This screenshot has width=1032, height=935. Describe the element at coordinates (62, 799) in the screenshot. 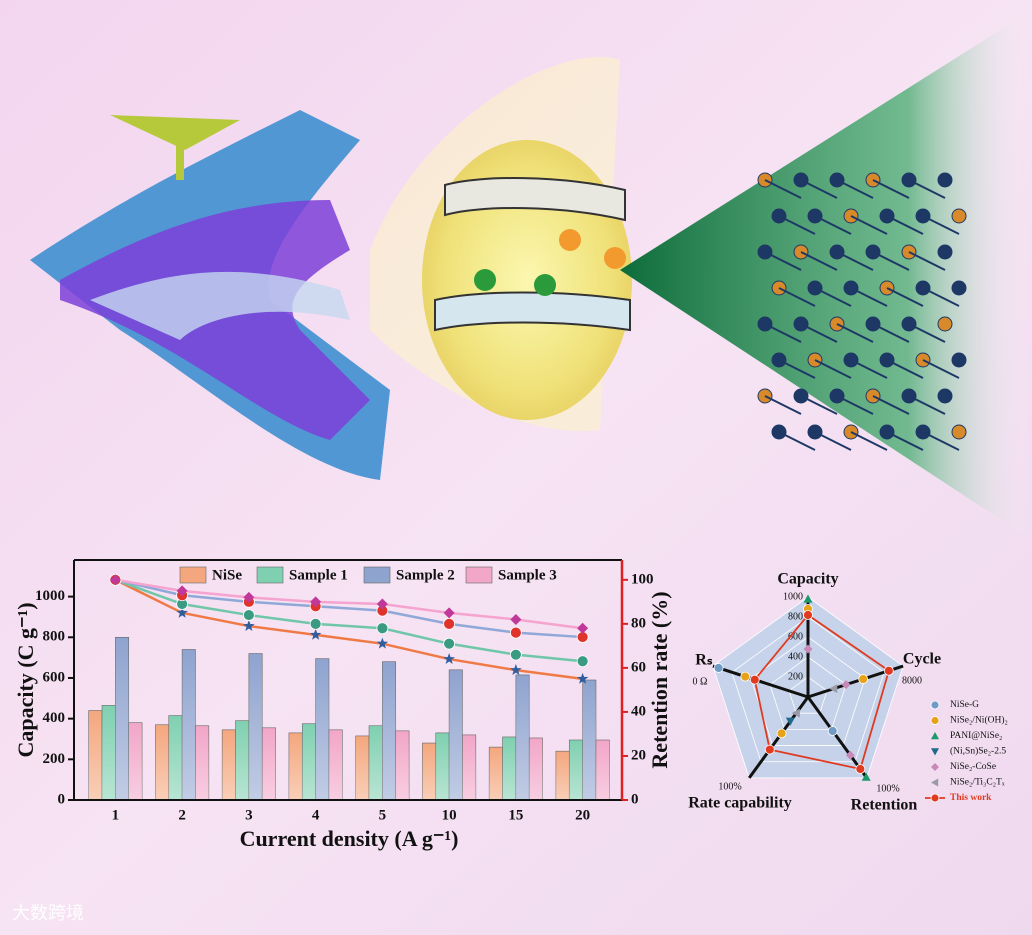

I see `y-tick-label: 0` at that location.